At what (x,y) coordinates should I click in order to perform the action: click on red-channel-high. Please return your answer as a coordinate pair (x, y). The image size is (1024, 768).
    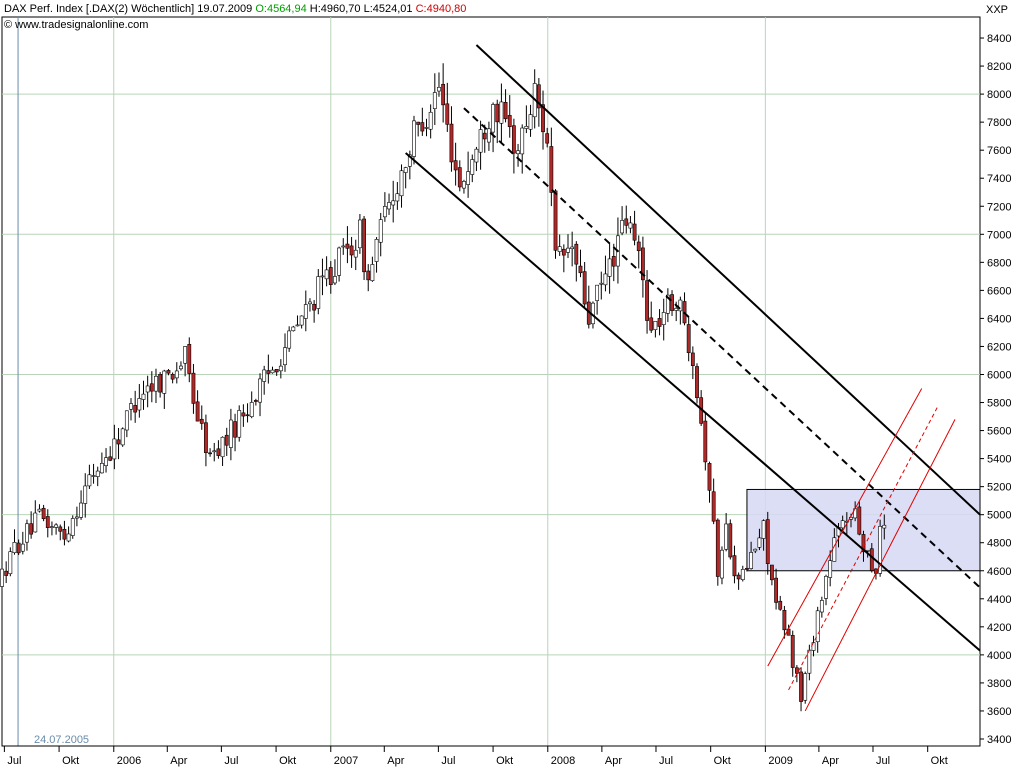
    Looking at the image, I should click on (845, 527).